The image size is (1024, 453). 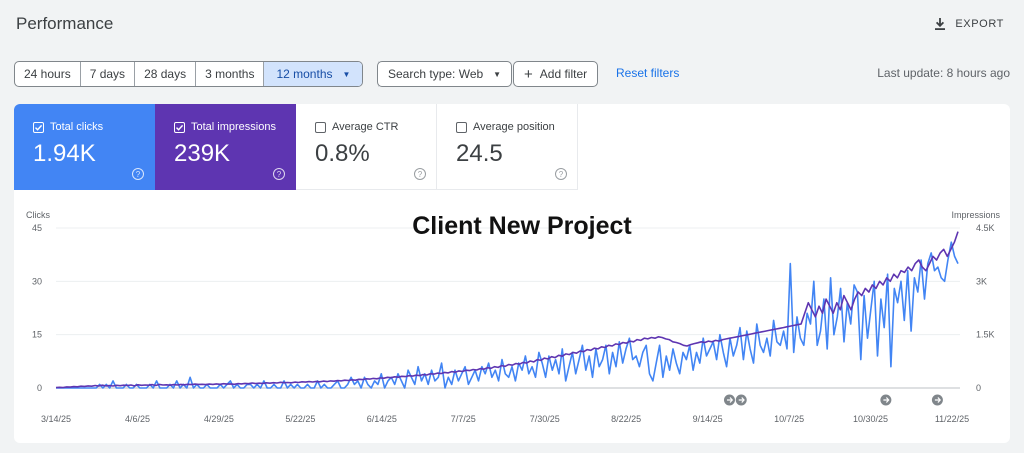 I want to click on y2-tick-label: 1.5K, so click(x=985, y=335).